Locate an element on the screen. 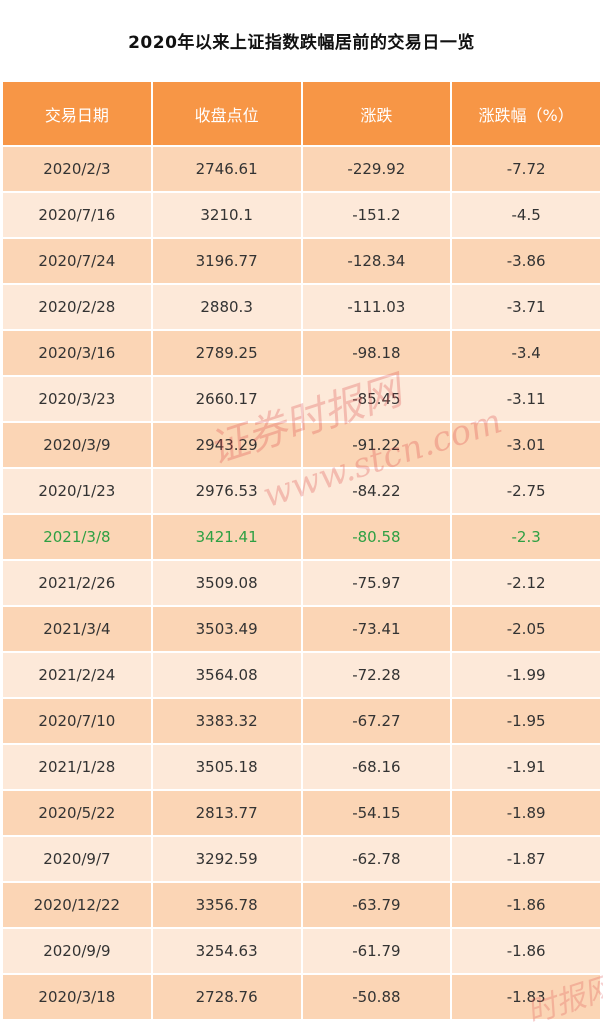 This screenshot has height=1032, width=603. table-row: 2020/3/23 2660.17 -85.45 -3.11 is located at coordinates (301, 399).